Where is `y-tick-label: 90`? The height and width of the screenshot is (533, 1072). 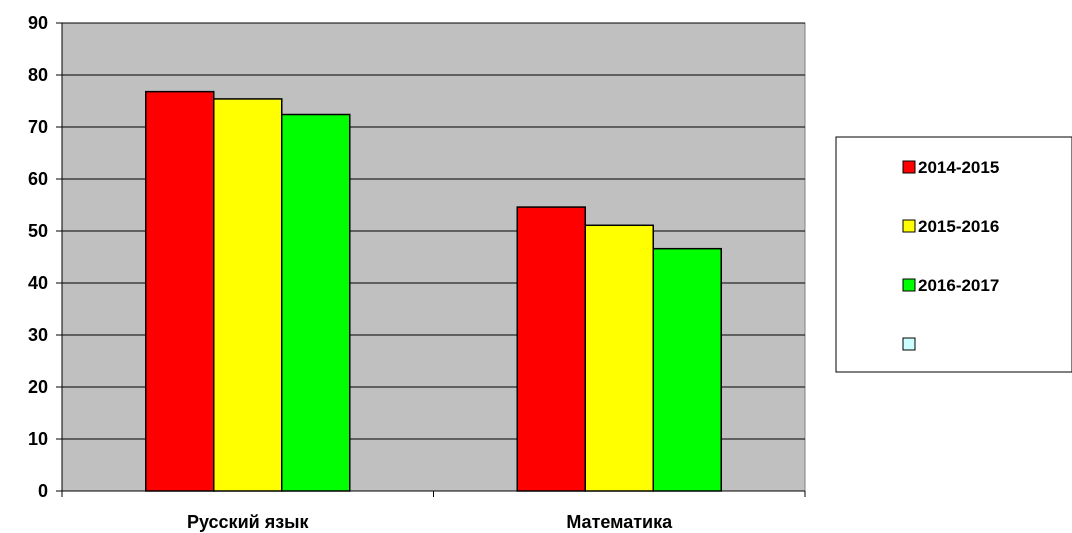 y-tick-label: 90 is located at coordinates (38, 23).